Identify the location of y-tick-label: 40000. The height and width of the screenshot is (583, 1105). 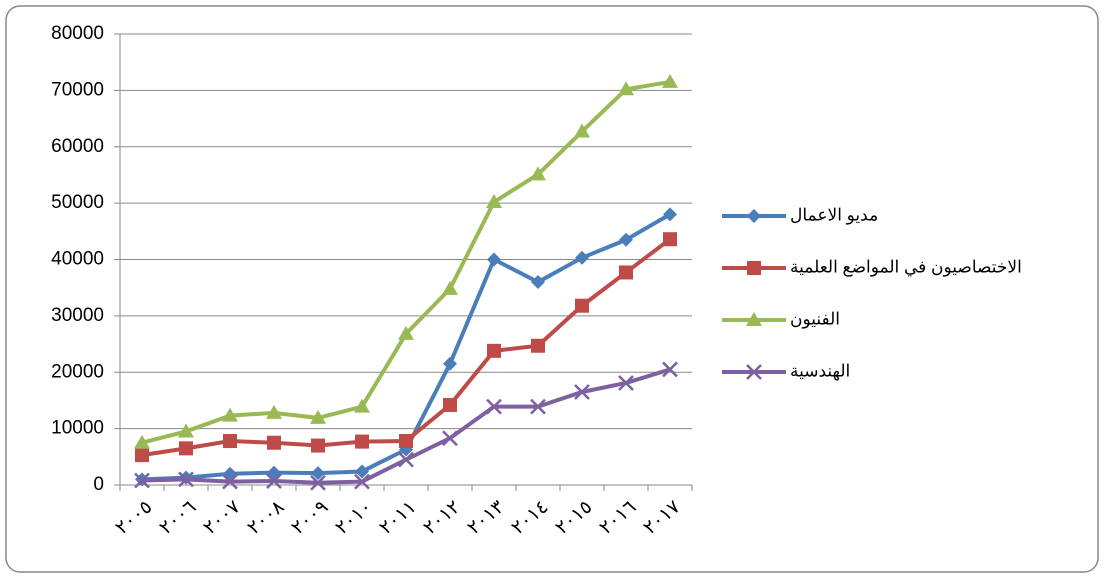
(77, 259).